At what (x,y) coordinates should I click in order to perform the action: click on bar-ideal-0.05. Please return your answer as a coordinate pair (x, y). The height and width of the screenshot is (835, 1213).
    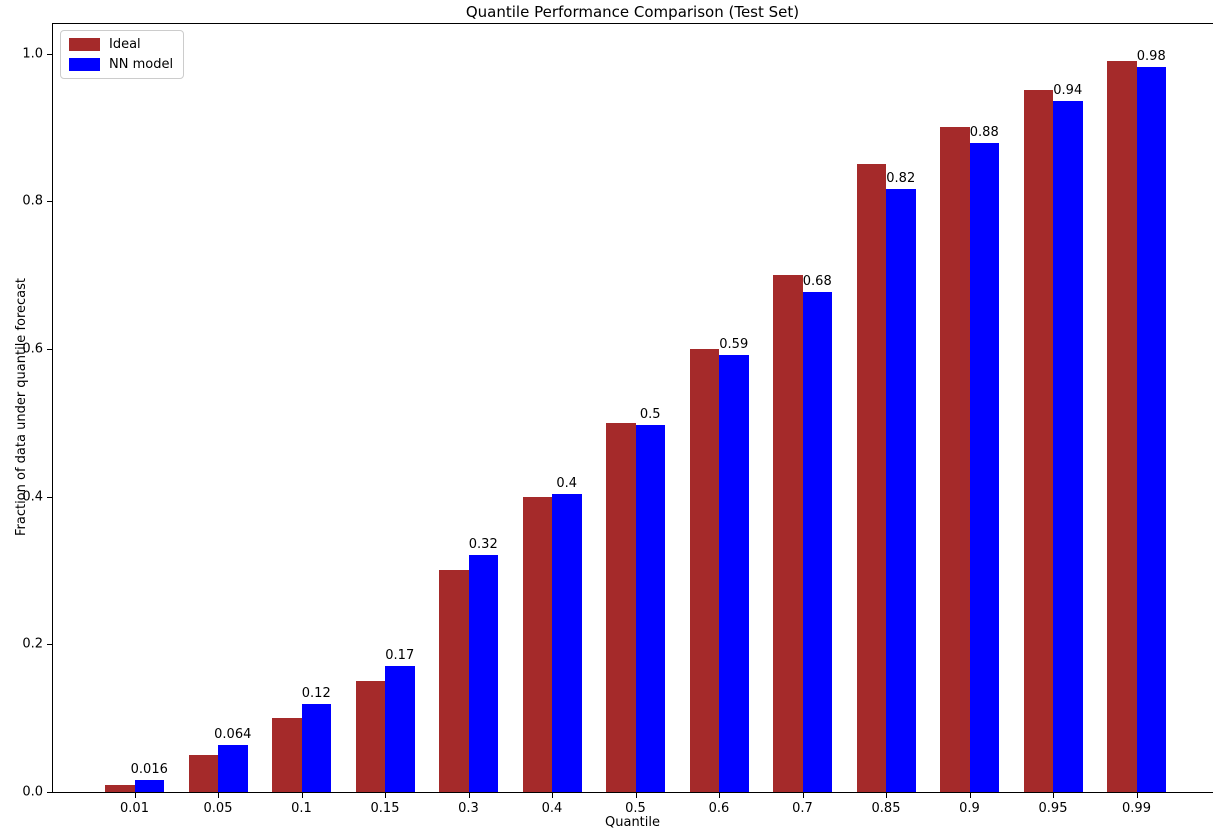
    Looking at the image, I should click on (203, 773).